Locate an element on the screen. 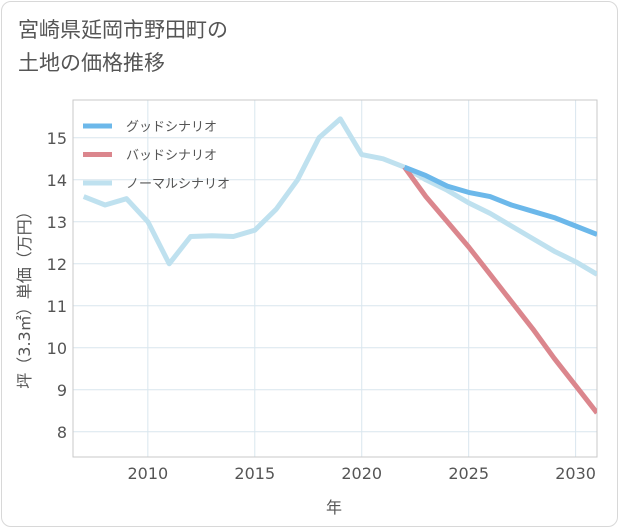  y-tick-label: 13 is located at coordinates (57, 222).